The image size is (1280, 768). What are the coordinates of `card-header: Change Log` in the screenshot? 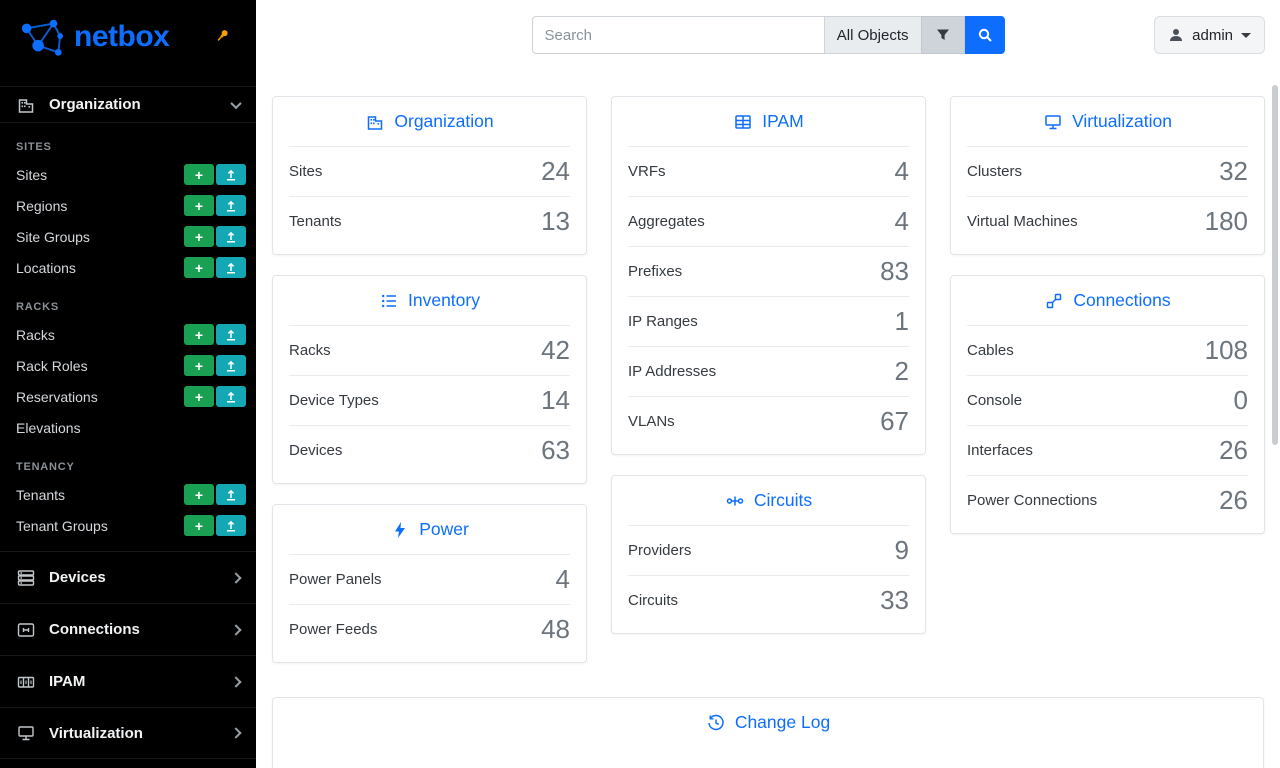 It's located at (768, 722).